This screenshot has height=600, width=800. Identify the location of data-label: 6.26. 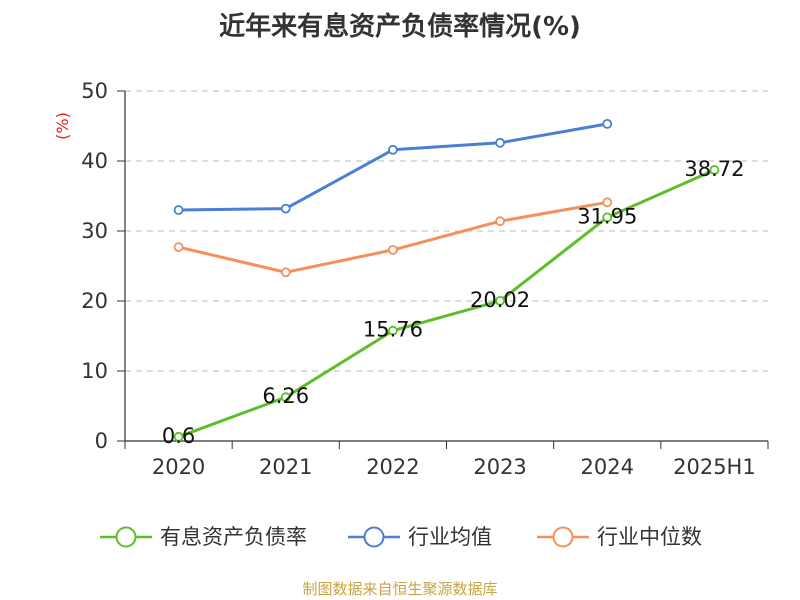
(285, 396).